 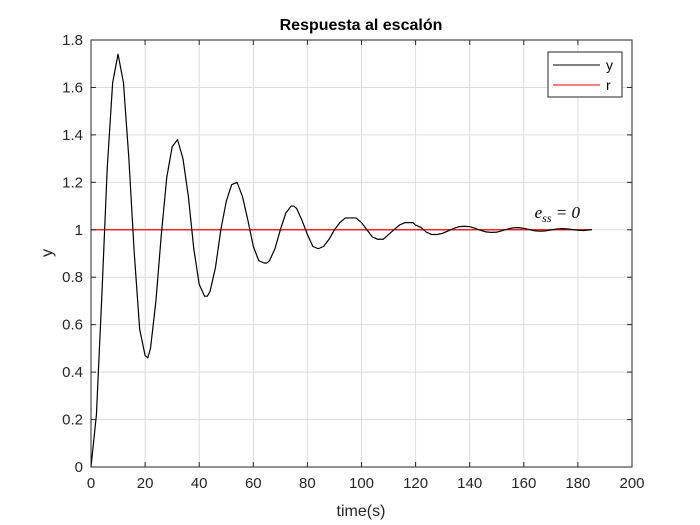 I want to click on y-tick-label: 1, so click(x=79, y=230).